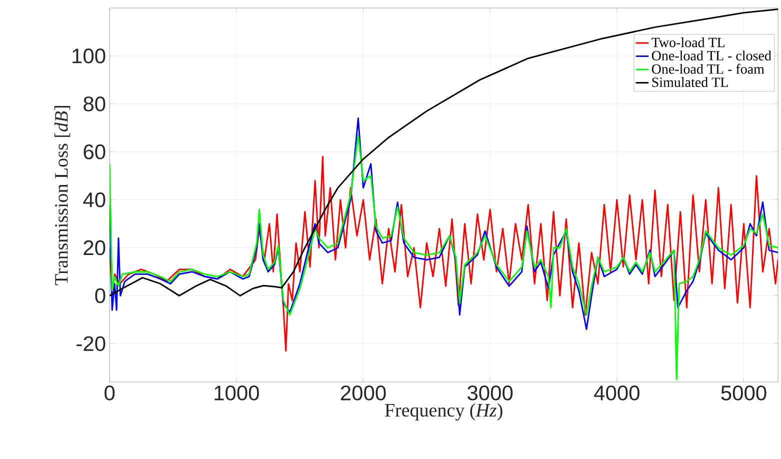 The width and height of the screenshot is (781, 459). I want to click on y-axis-title: Transmission Loss [dB], so click(62, 196).